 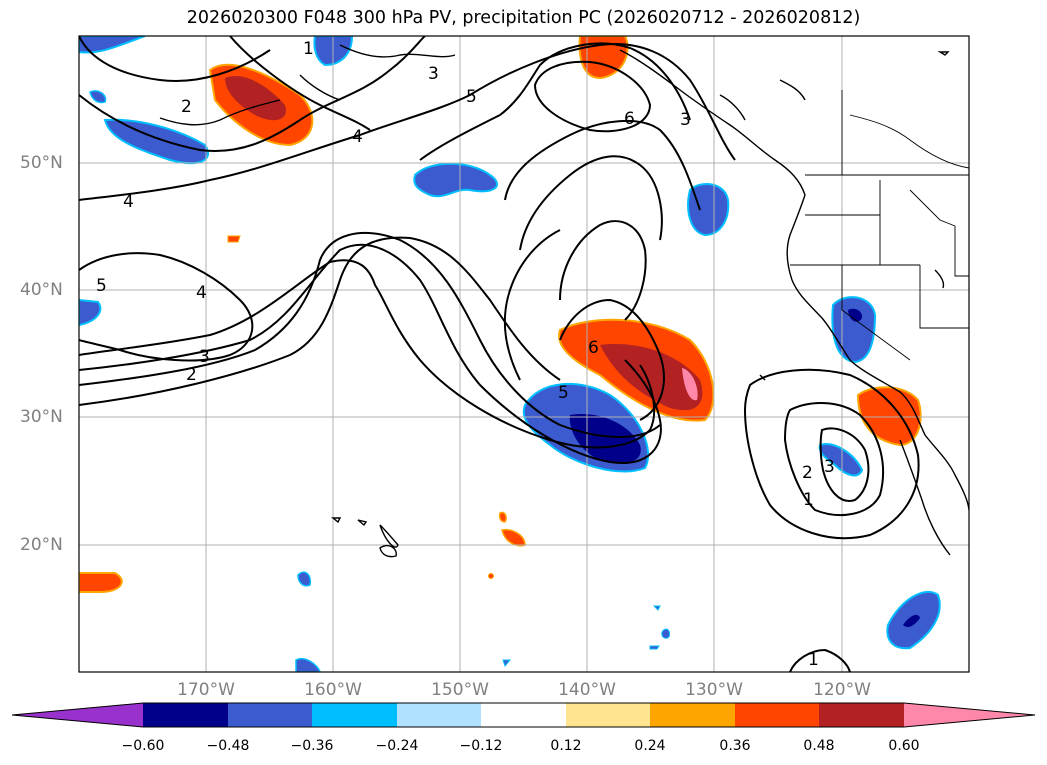 I want to click on colorbar-tick-label: 0.36, so click(x=735, y=746).